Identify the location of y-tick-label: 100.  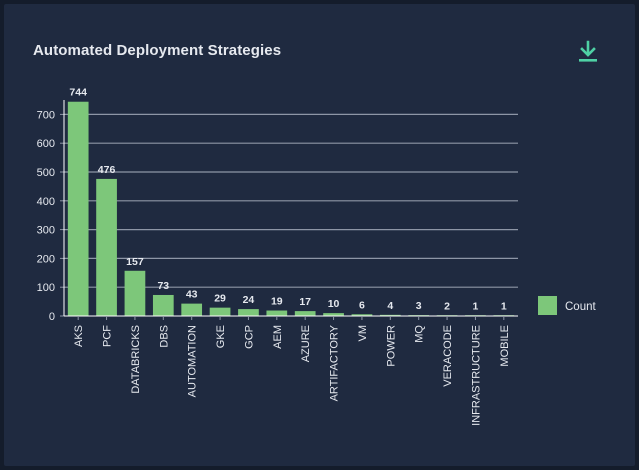
(46, 288).